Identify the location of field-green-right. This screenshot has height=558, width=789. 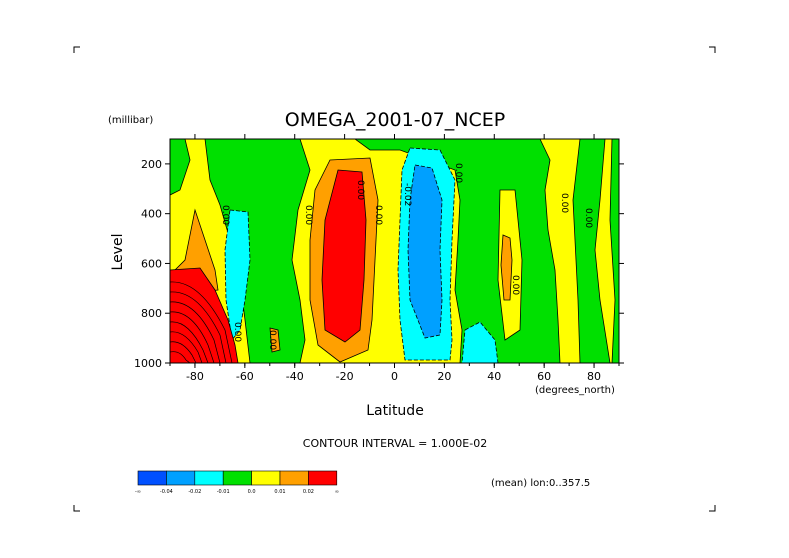
(614, 251).